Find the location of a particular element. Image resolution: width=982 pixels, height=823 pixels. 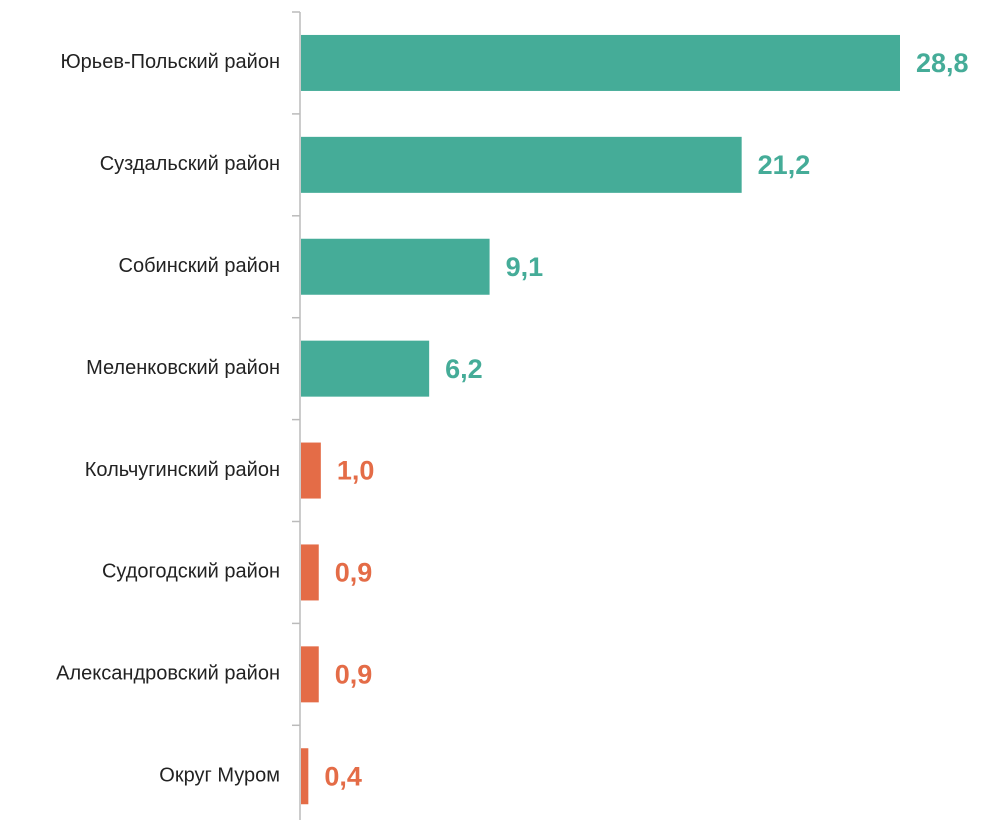

value-label: 21,2 is located at coordinates (784, 165).